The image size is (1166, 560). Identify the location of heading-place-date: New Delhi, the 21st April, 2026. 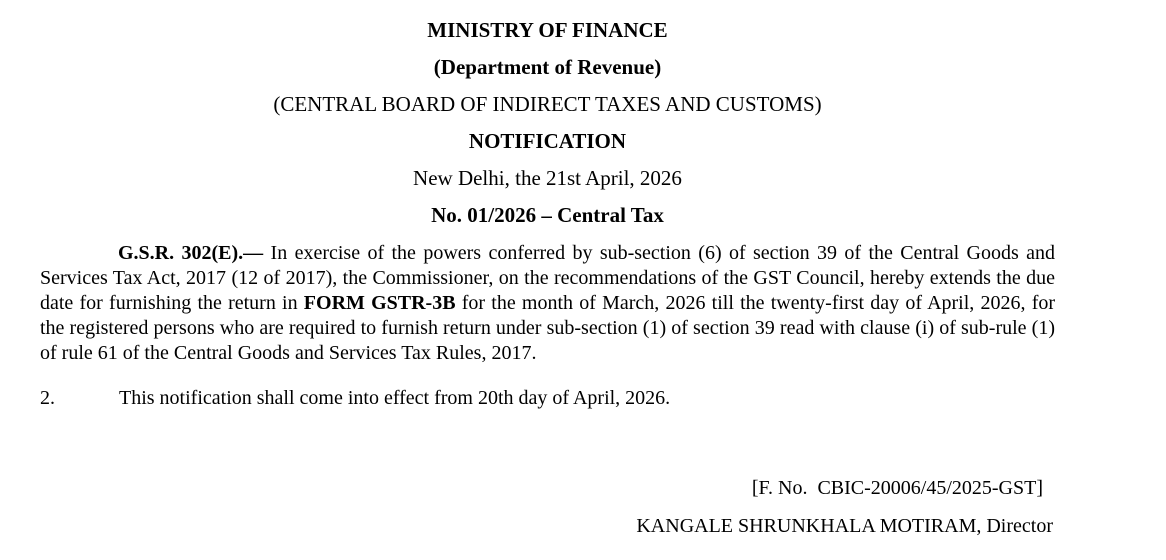
(547, 178).